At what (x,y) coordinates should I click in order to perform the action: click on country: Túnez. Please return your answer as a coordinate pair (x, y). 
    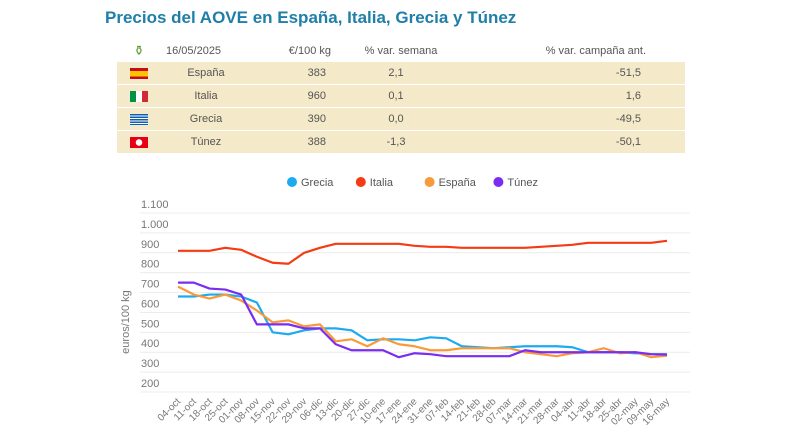
    Looking at the image, I should click on (206, 142).